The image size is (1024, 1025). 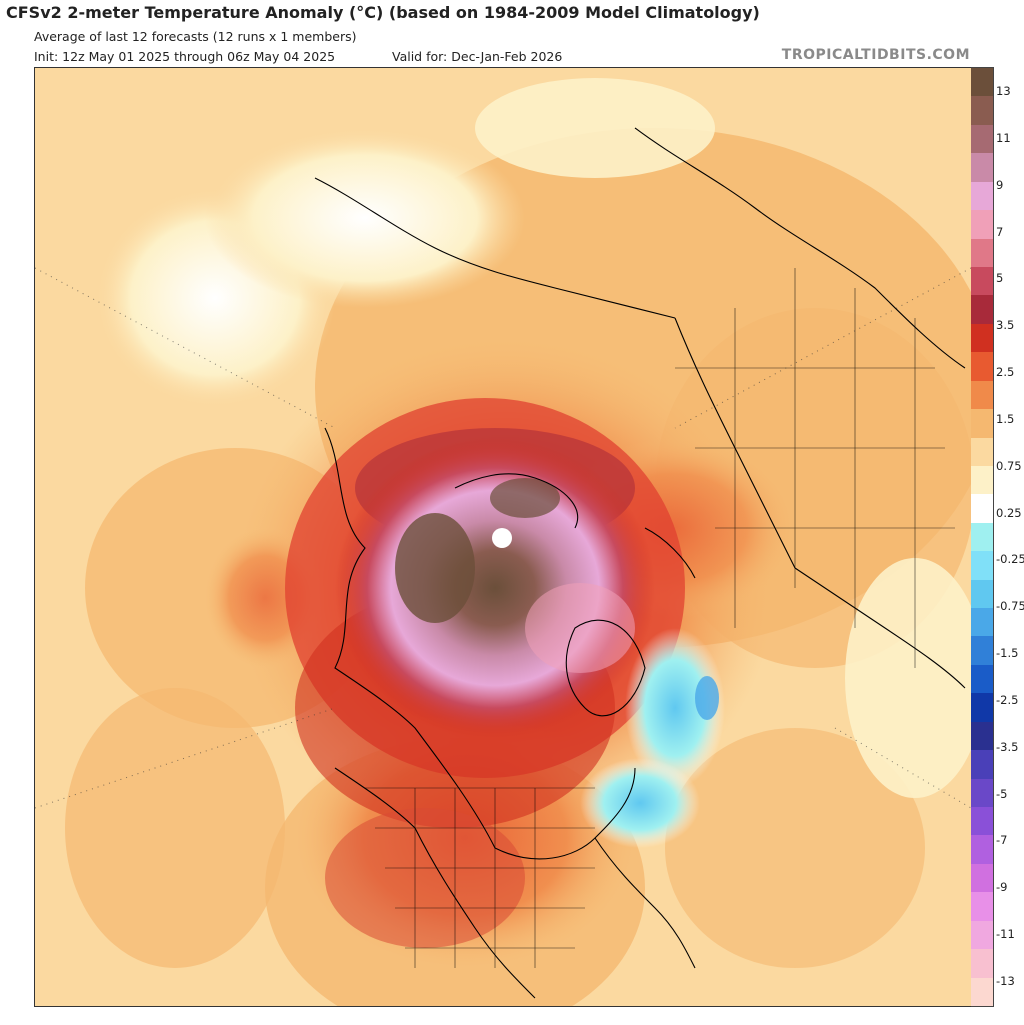 I want to click on colorbar-tick-label: -0.75, so click(x=1010, y=606).